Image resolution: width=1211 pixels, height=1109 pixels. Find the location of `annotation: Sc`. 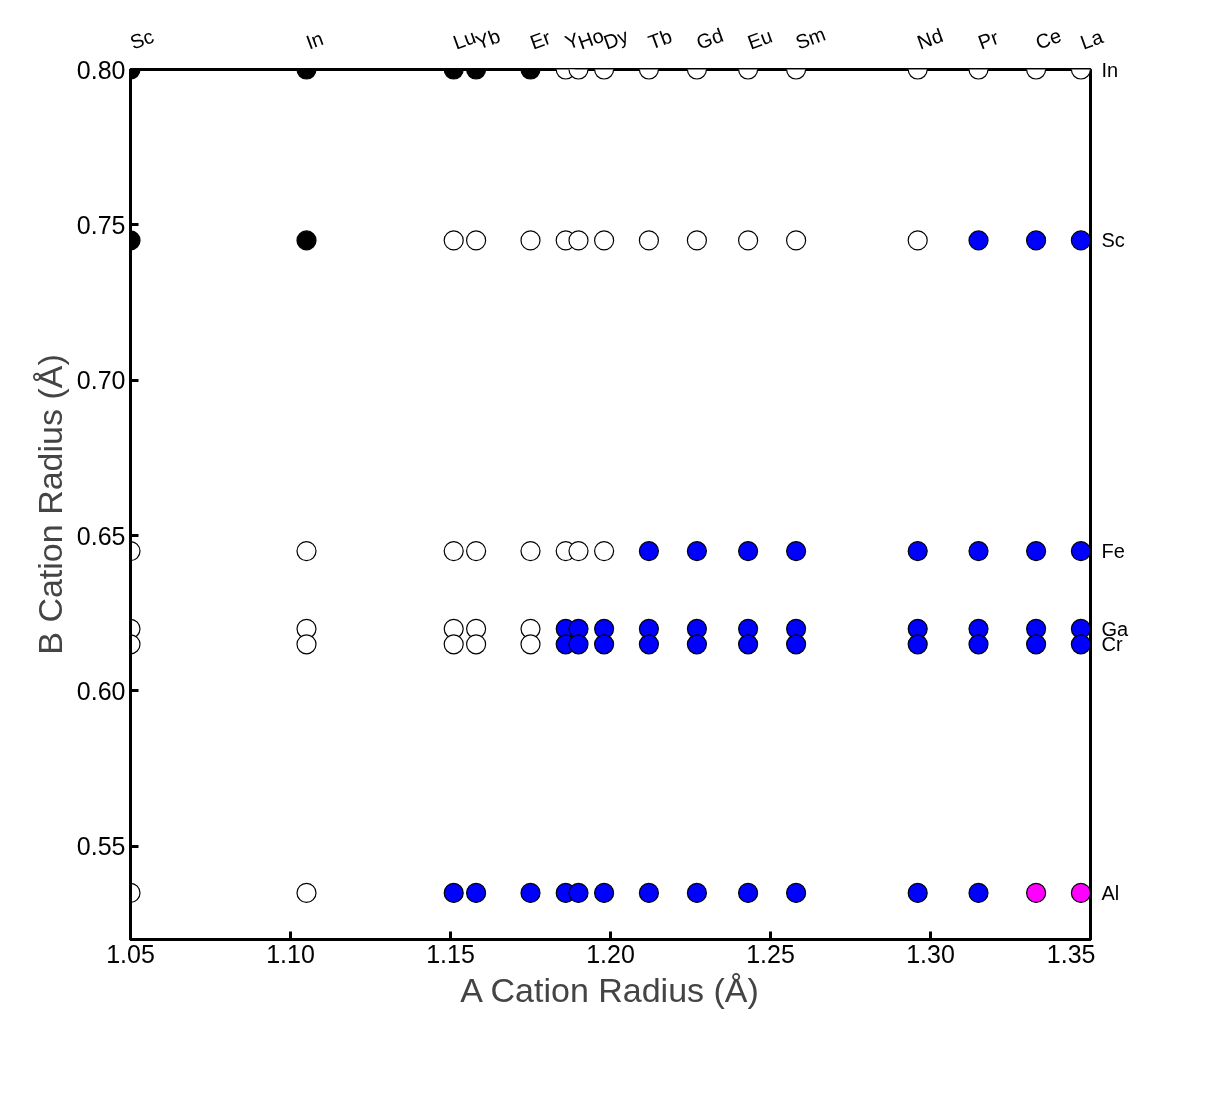

annotation: Sc is located at coordinates (1113, 240).